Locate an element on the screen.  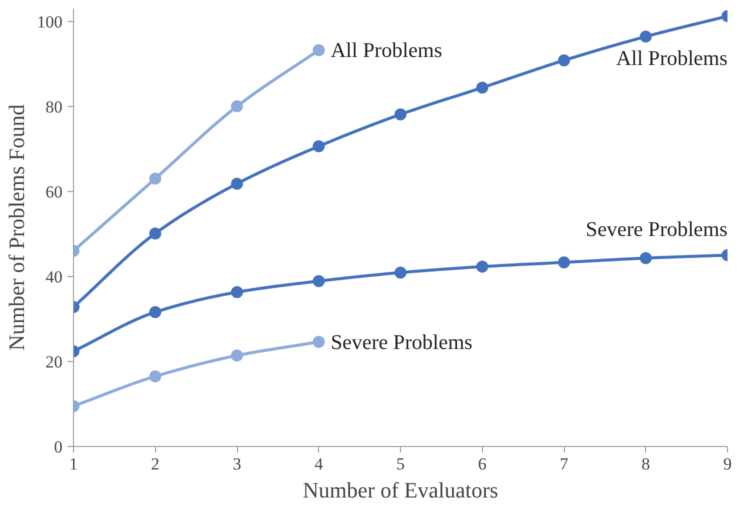
x-tick-label: 3 is located at coordinates (237, 464).